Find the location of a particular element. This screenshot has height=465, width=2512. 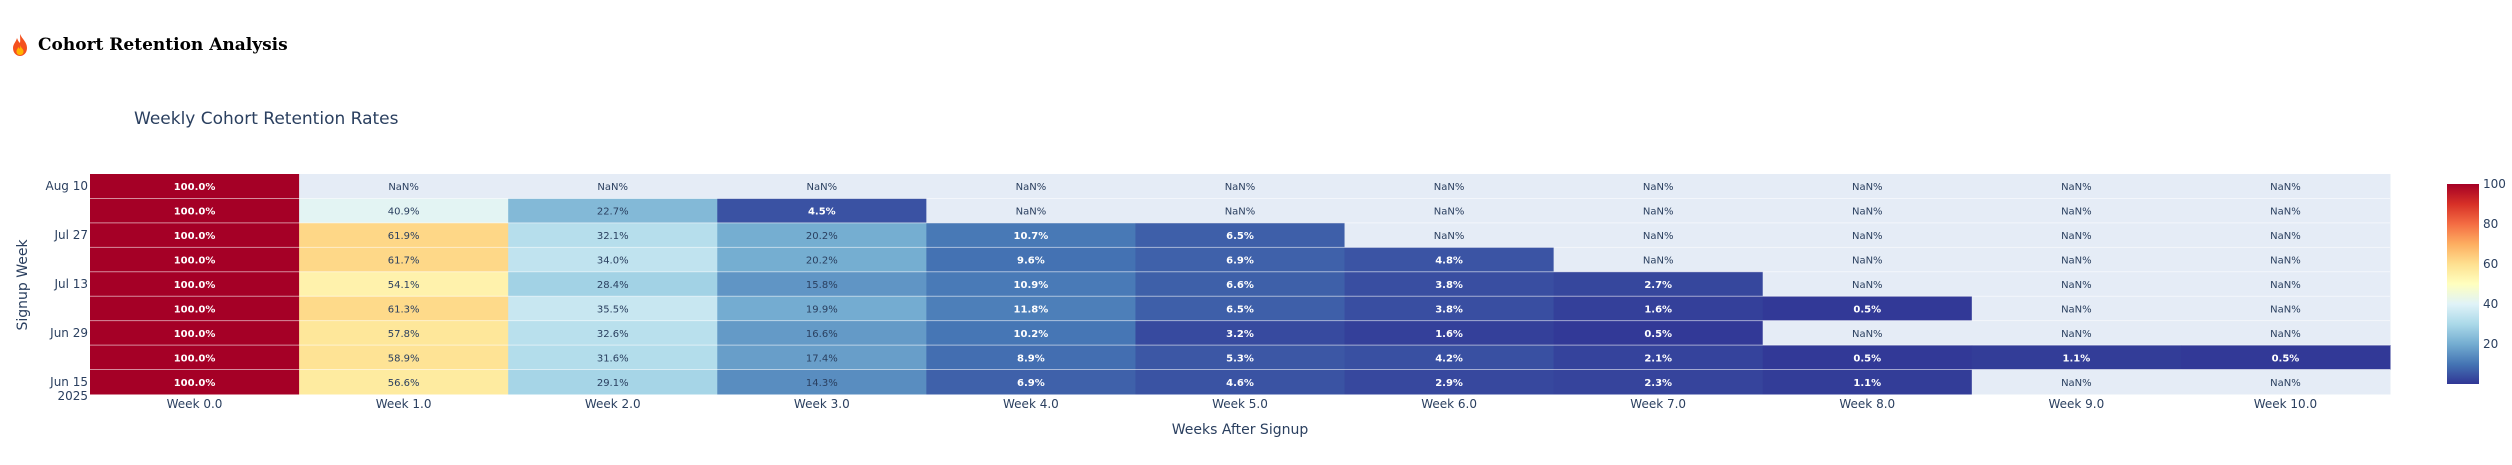

cell-value-label: 20.2% is located at coordinates (822, 261).